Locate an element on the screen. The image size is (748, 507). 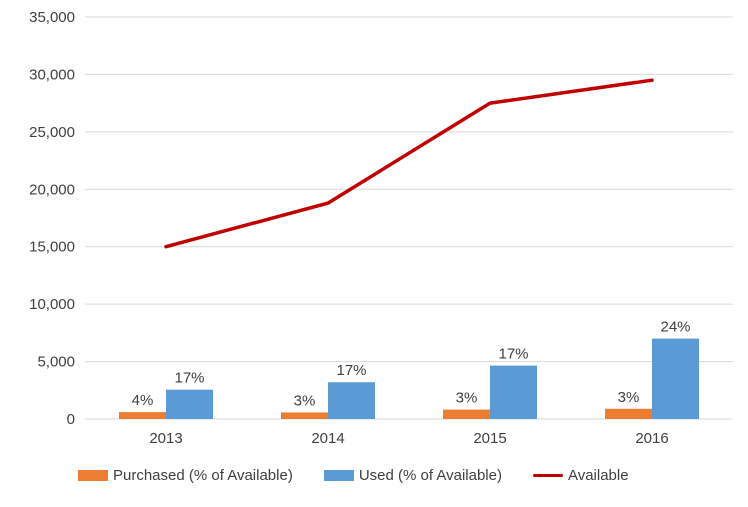
bar-data-label: 4% is located at coordinates (143, 400).